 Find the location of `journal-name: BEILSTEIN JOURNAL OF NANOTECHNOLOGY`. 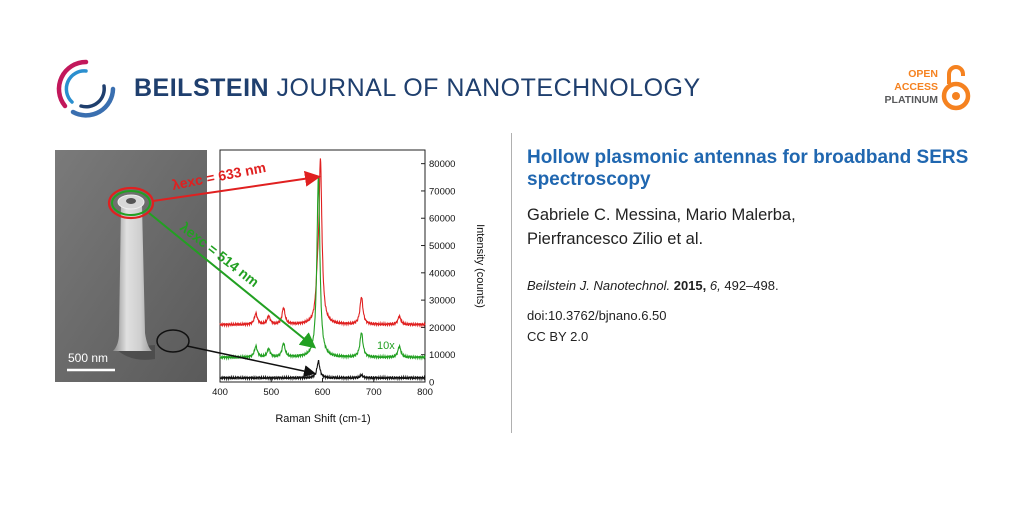

journal-name: BEILSTEIN JOURNAL OF NANOTECHNOLOGY is located at coordinates (417, 88).